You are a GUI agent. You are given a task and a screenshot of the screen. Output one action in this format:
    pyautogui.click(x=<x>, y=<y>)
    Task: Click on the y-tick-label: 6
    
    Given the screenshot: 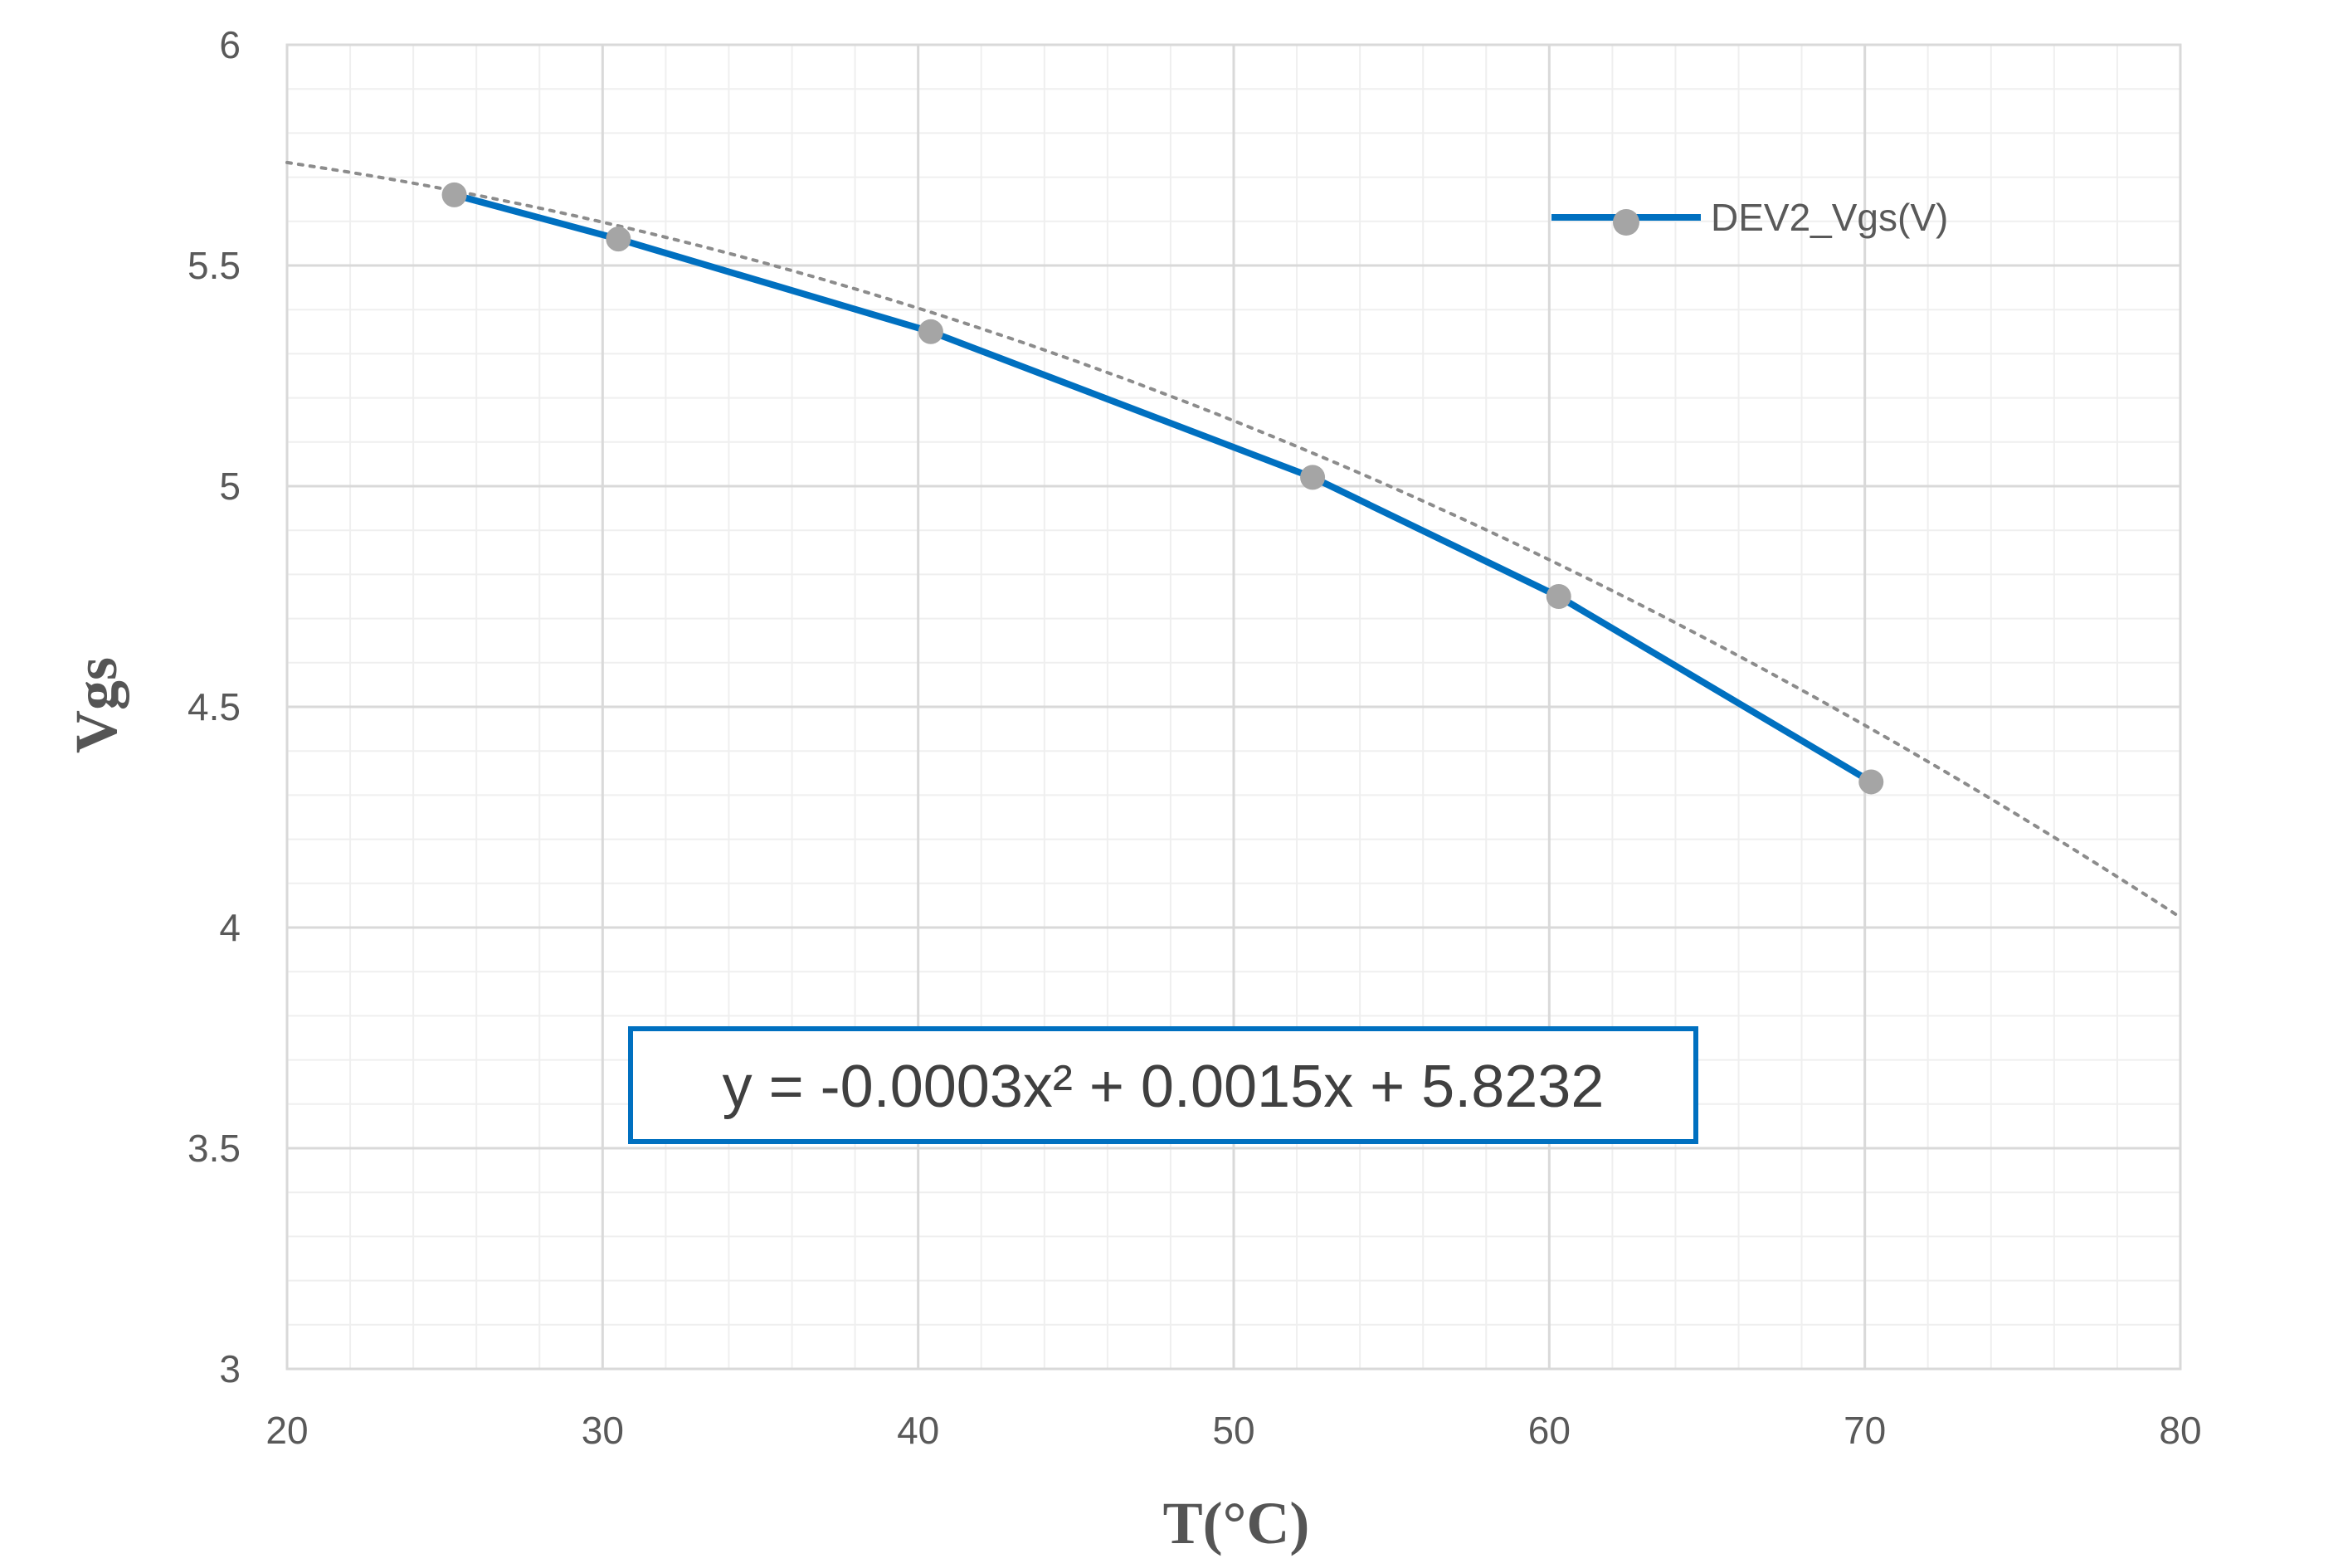 What is the action you would take?
    pyautogui.click(x=230, y=44)
    